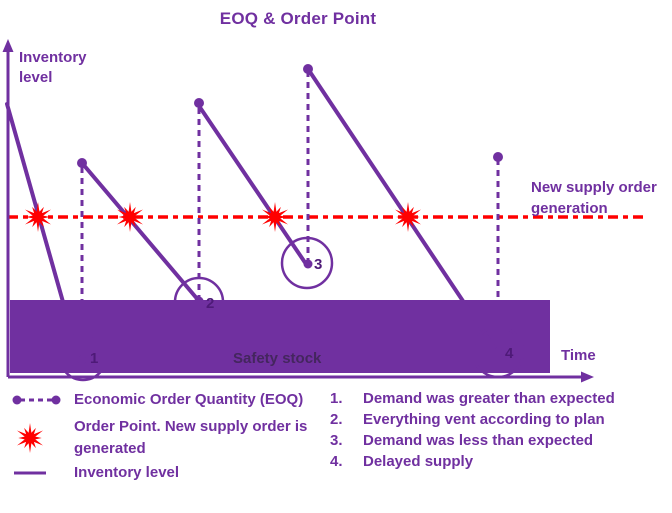 This screenshot has width=672, height=513. What do you see at coordinates (495, 461) in the screenshot?
I see `note-item-4: 4. Delayed supply` at bounding box center [495, 461].